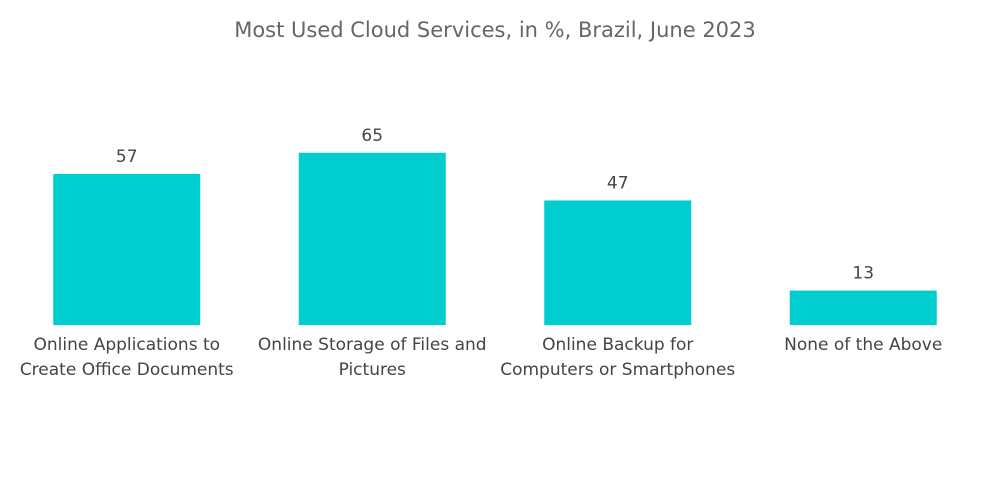 The width and height of the screenshot is (1000, 504). What do you see at coordinates (372, 357) in the screenshot?
I see `x-tick-label: Online Storage of Files and Pictures` at bounding box center [372, 357].